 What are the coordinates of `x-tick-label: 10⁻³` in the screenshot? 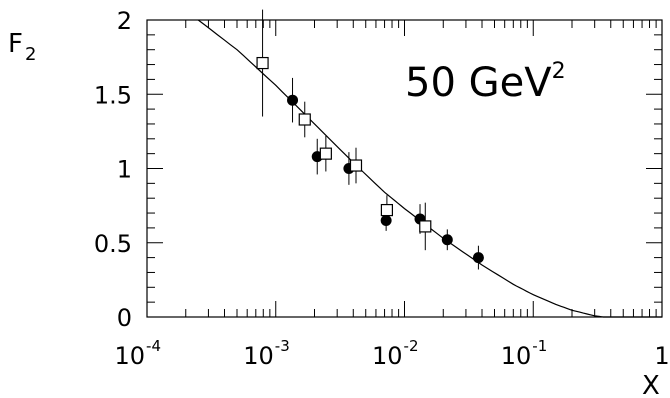 It's located at (266, 353).